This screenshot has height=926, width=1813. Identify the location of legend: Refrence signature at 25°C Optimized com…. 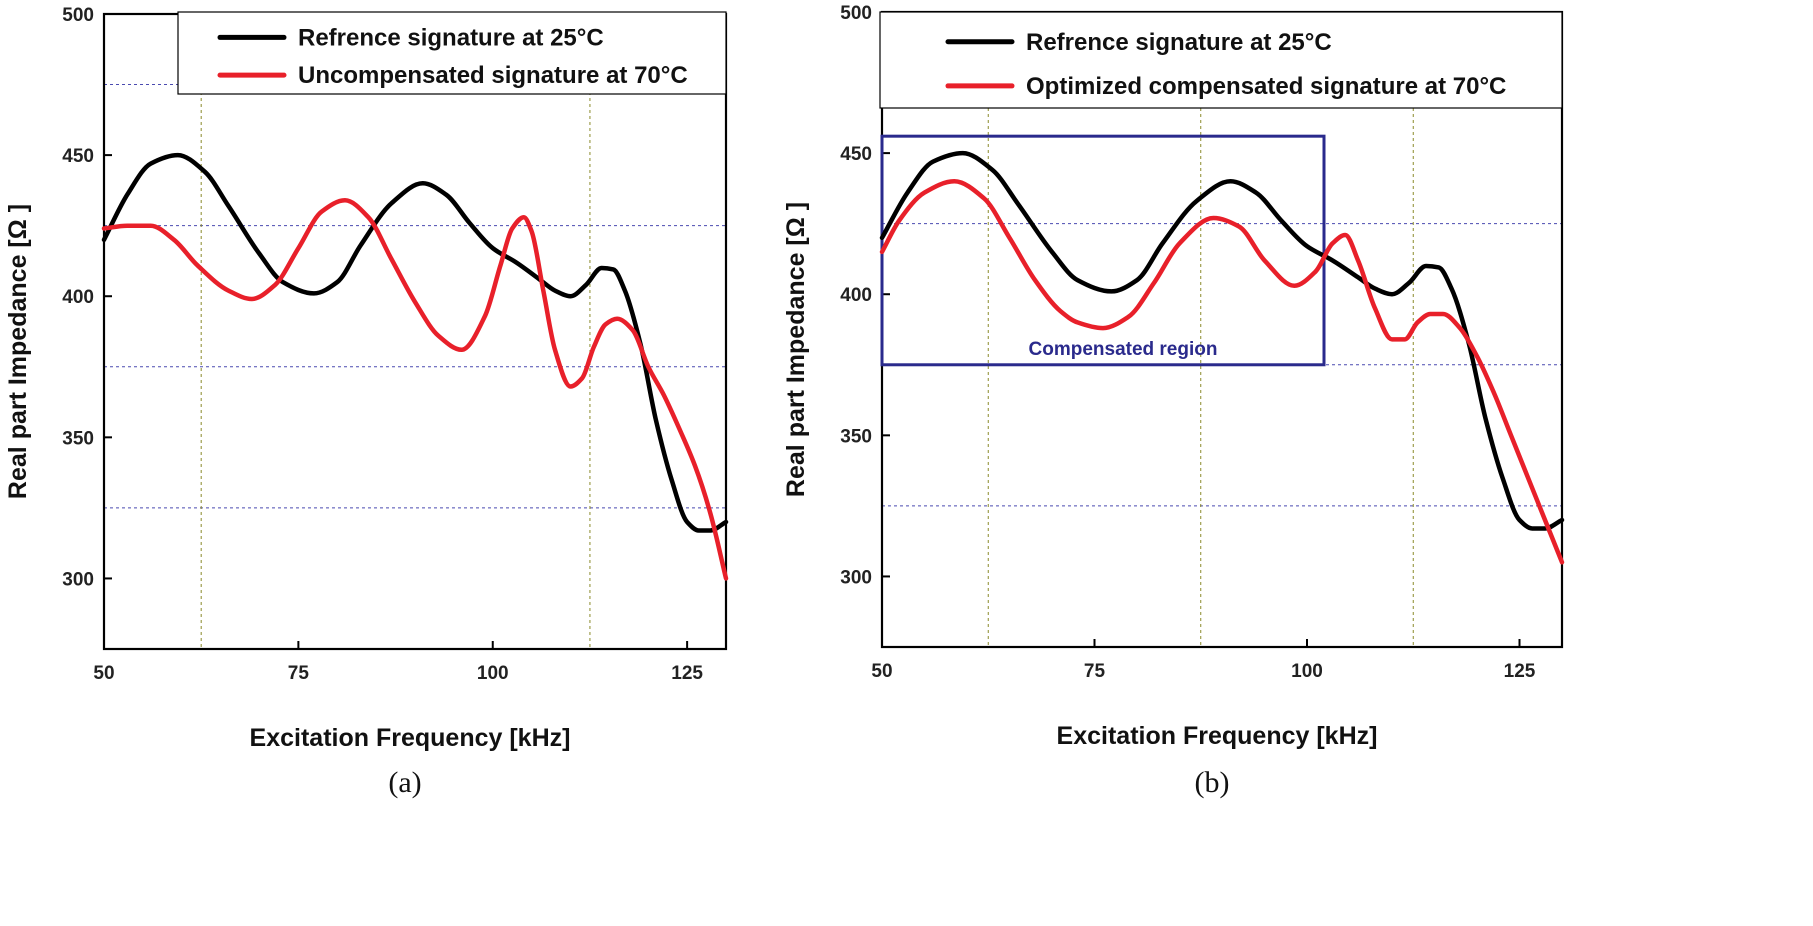
(1221, 60).